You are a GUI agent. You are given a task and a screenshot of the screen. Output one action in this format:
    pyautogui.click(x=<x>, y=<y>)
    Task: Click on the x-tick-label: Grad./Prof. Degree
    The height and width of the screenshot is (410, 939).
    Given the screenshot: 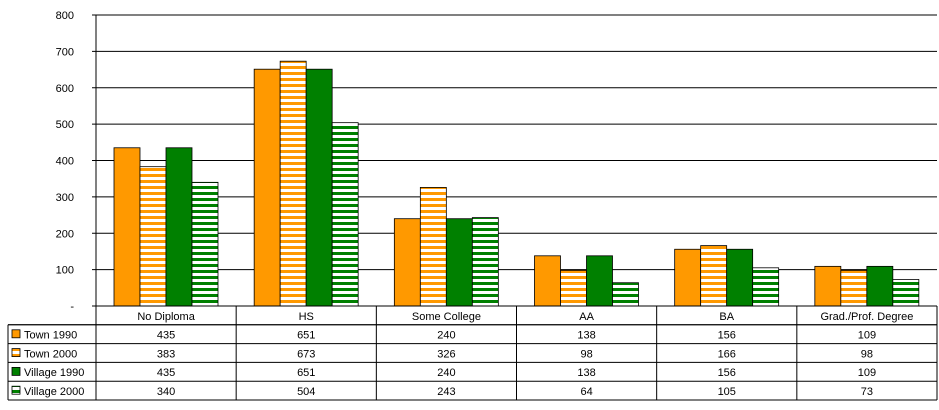 What is the action you would take?
    pyautogui.click(x=866, y=317)
    